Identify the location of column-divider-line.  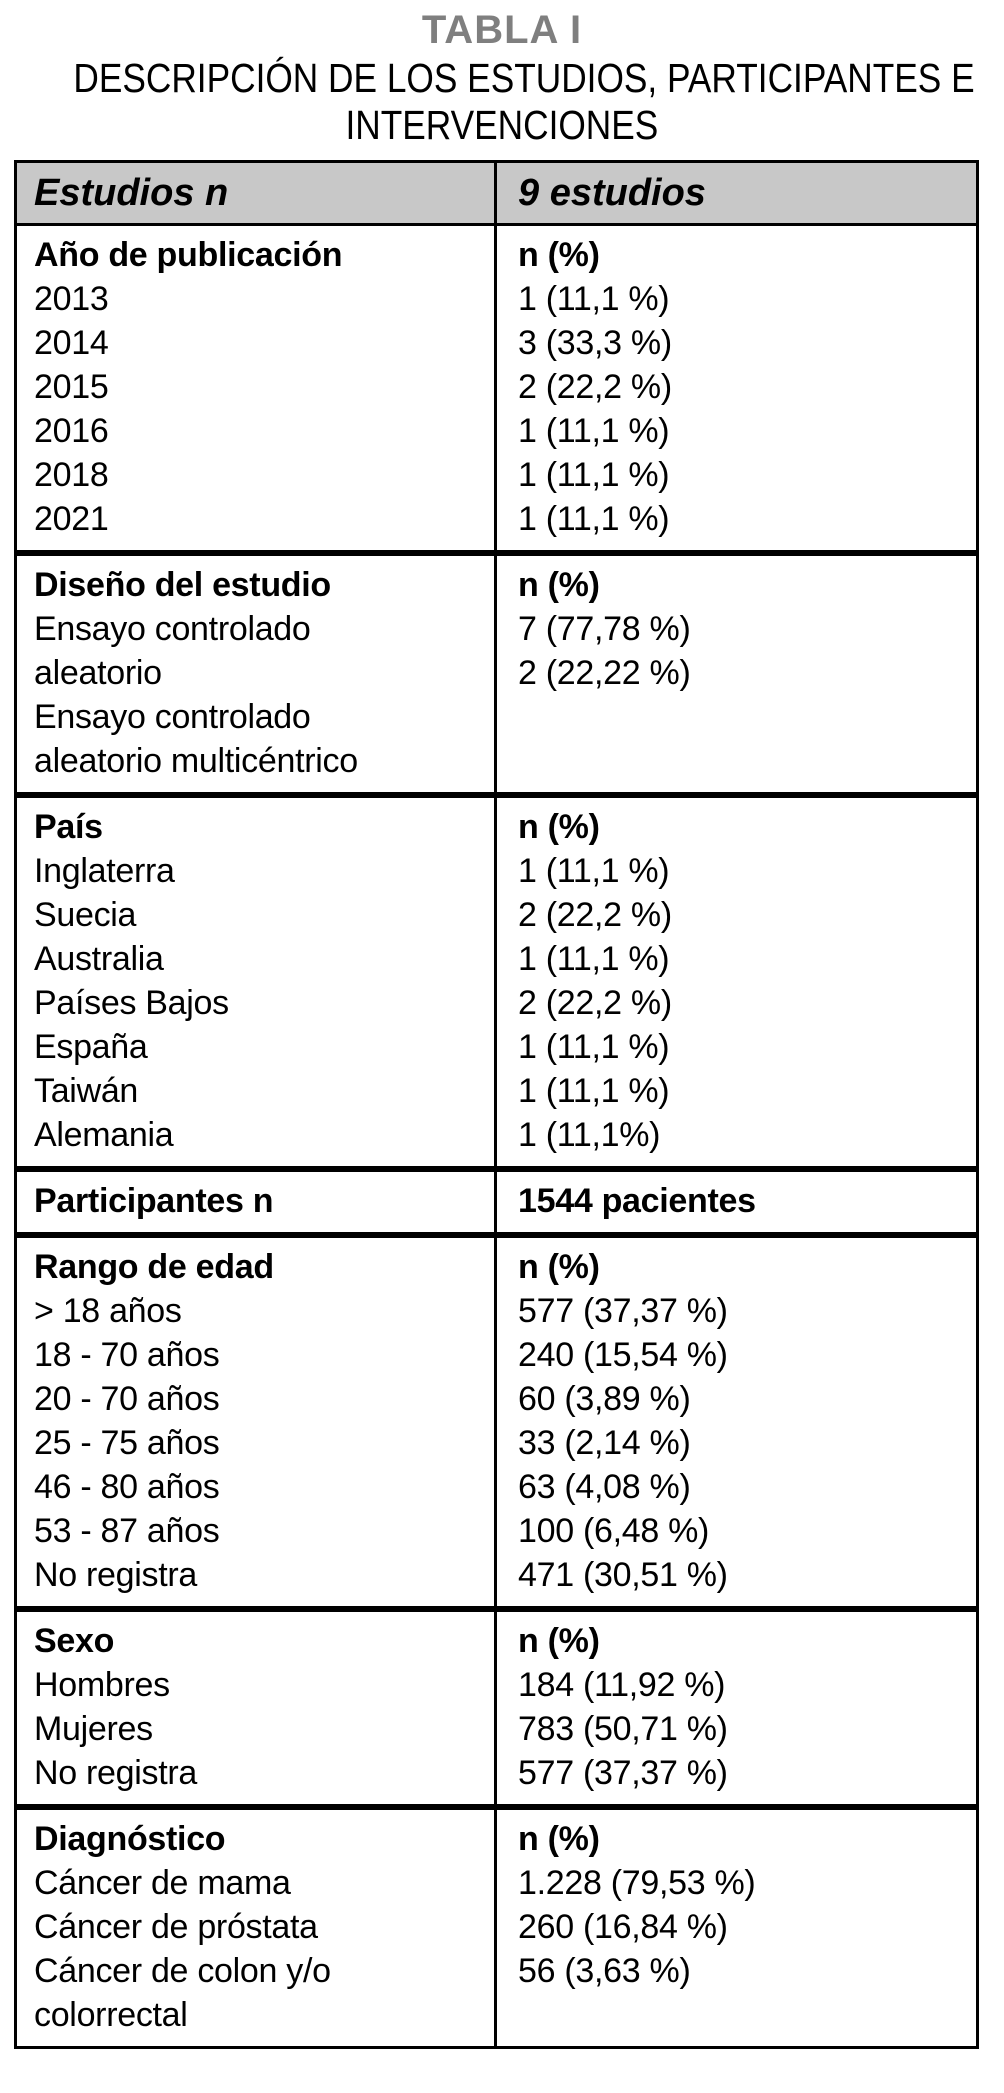
(495, 1104).